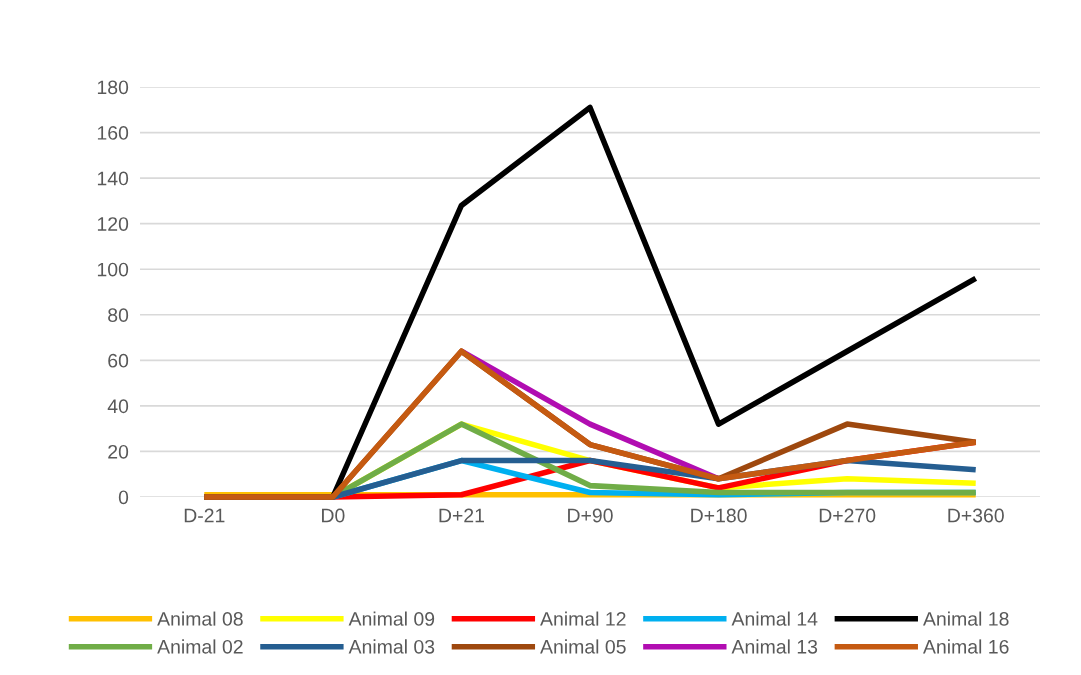 The image size is (1081, 675). Describe the element at coordinates (200, 618) in the screenshot. I see `legend-label: Animal 08` at that location.